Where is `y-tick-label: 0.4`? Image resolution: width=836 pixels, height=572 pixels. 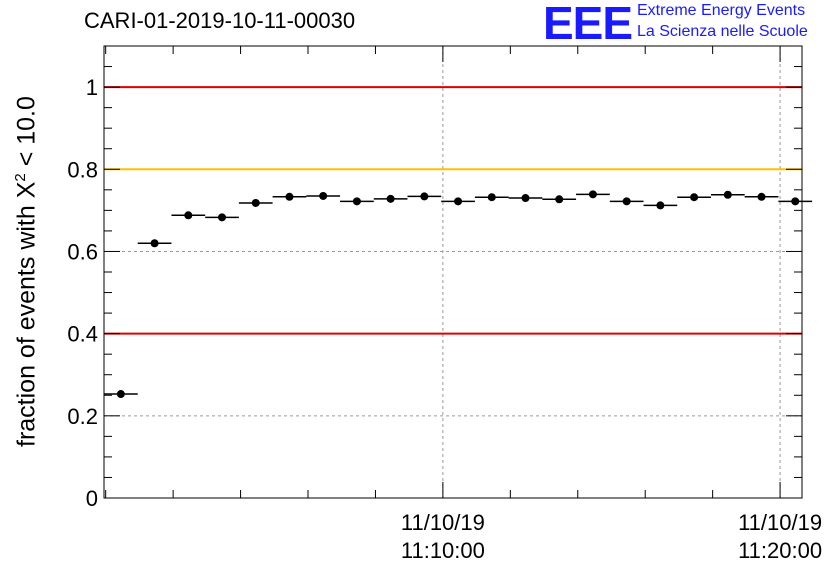
y-tick-label: 0.4 is located at coordinates (82, 334).